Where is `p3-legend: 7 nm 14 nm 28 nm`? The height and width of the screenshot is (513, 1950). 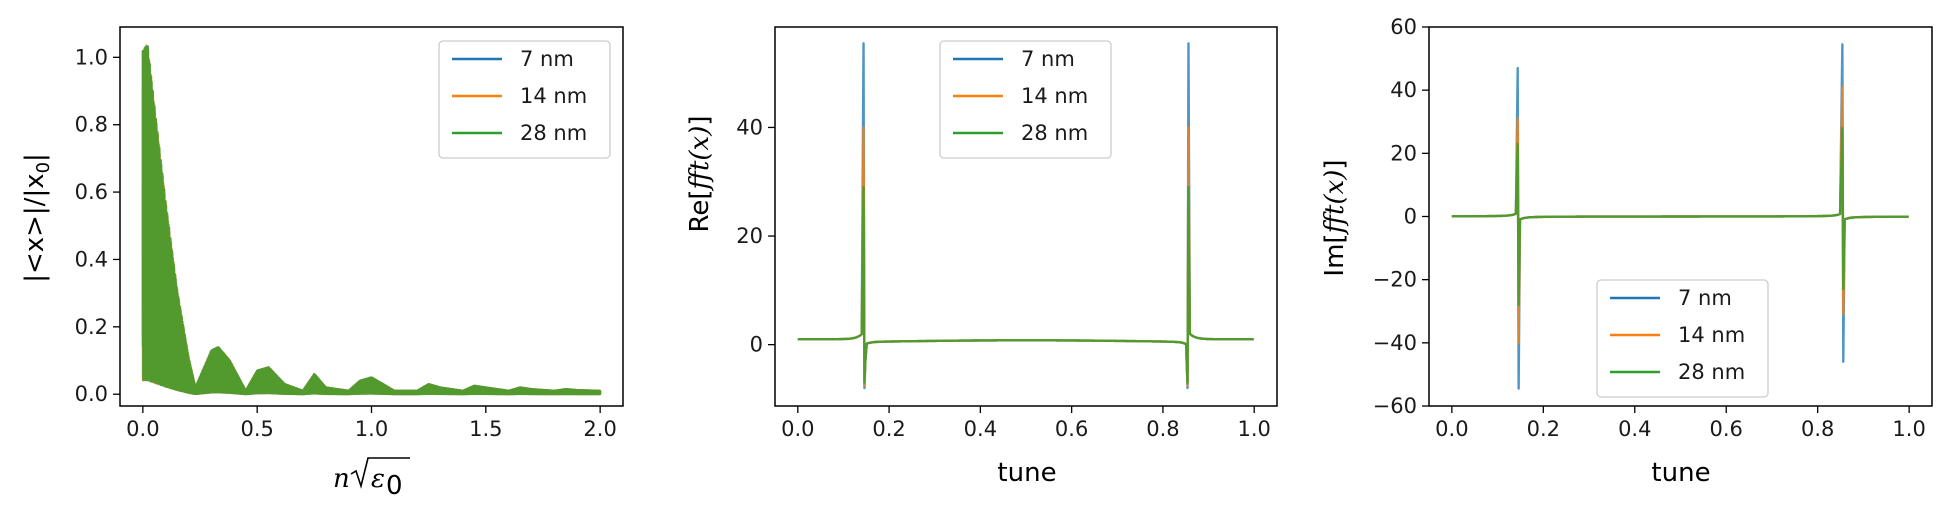 p3-legend: 7 nm 14 nm 28 nm is located at coordinates (1682, 338).